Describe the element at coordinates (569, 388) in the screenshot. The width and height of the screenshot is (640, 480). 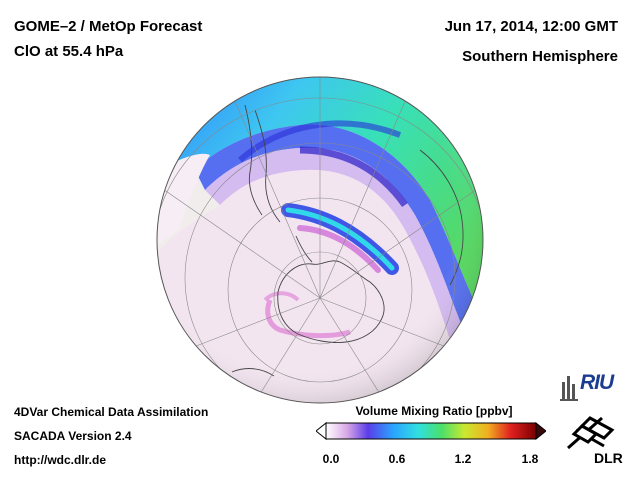
I see `riu-logo-icon` at that location.